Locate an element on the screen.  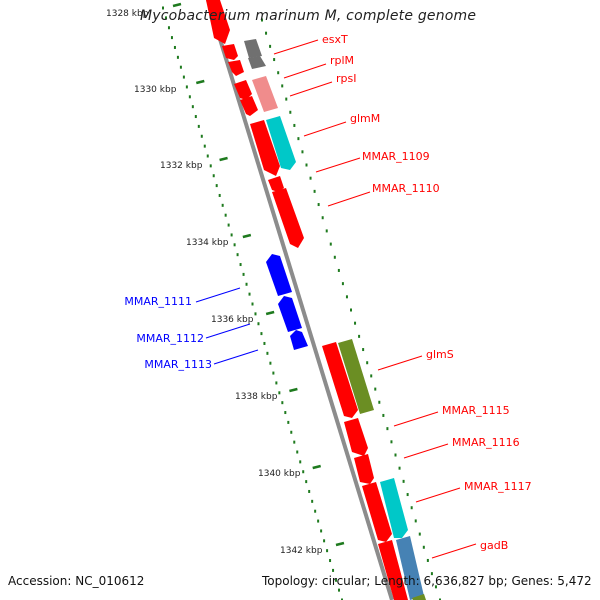
leader-line-glmS is located at coordinates (400, 363).